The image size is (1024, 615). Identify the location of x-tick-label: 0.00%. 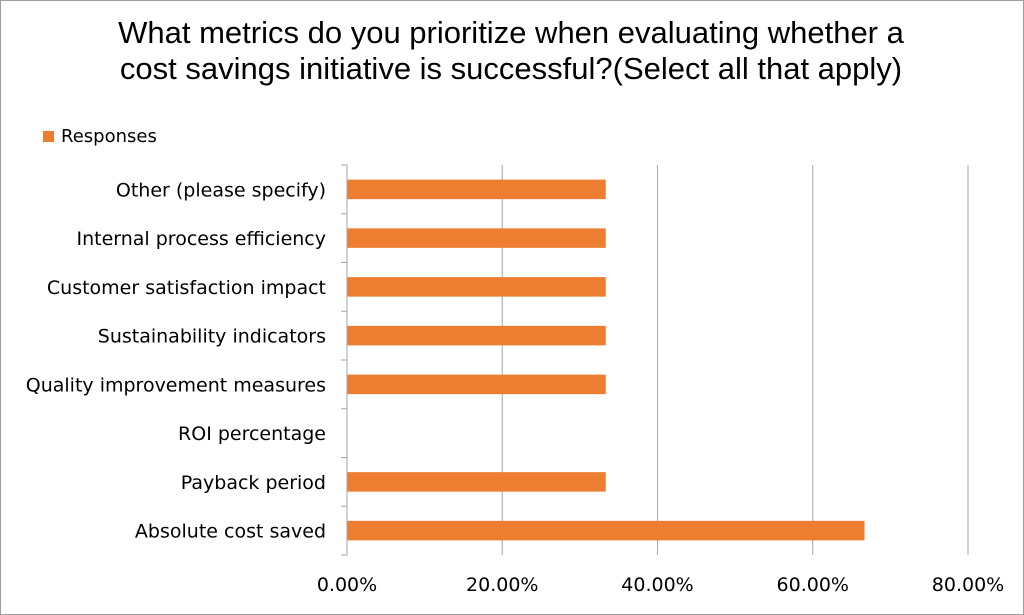
(347, 585).